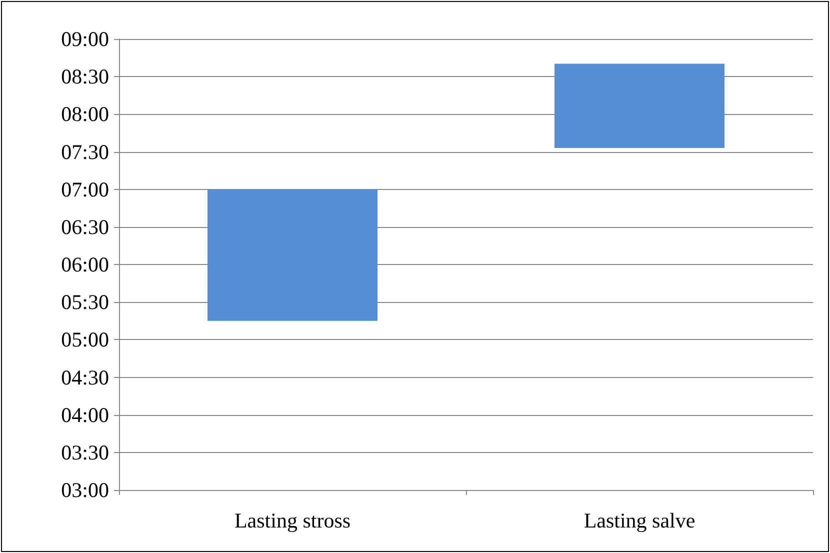  Describe the element at coordinates (85, 114) in the screenshot. I see `y-tick-label: 08:00` at that location.